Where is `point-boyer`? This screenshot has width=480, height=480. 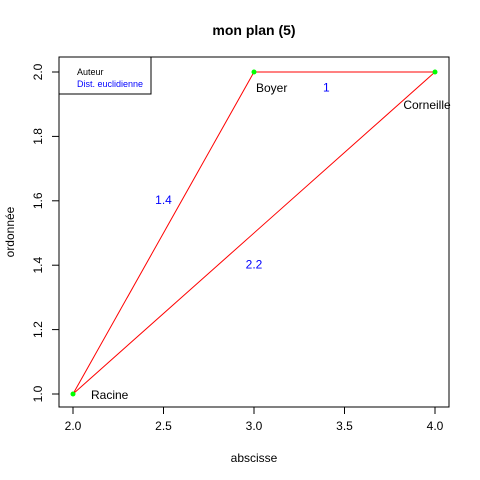
point-boyer is located at coordinates (254, 72).